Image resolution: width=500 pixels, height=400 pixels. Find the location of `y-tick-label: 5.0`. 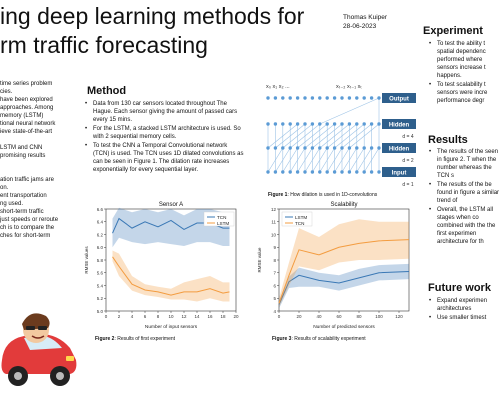

y-tick-label: 5.0 is located at coordinates (100, 311).